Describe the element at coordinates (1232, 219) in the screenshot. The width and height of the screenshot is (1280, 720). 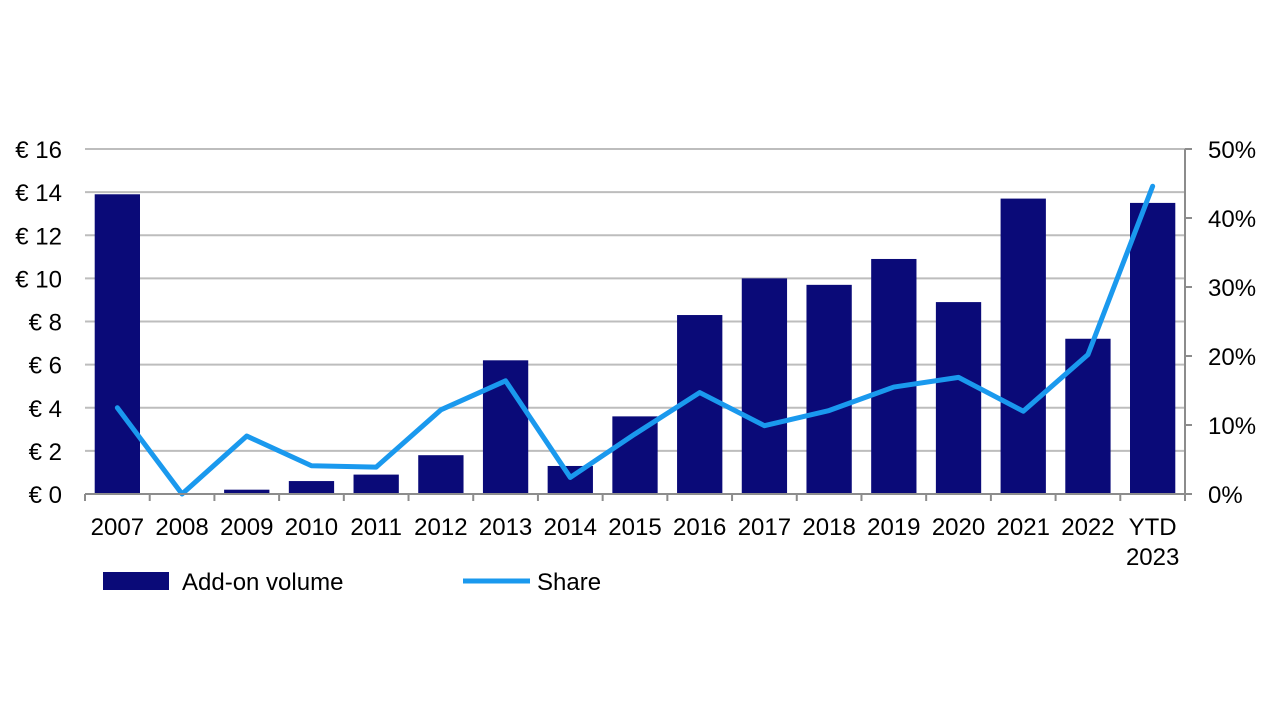
I see `right-axis-tick-label: 40%` at that location.